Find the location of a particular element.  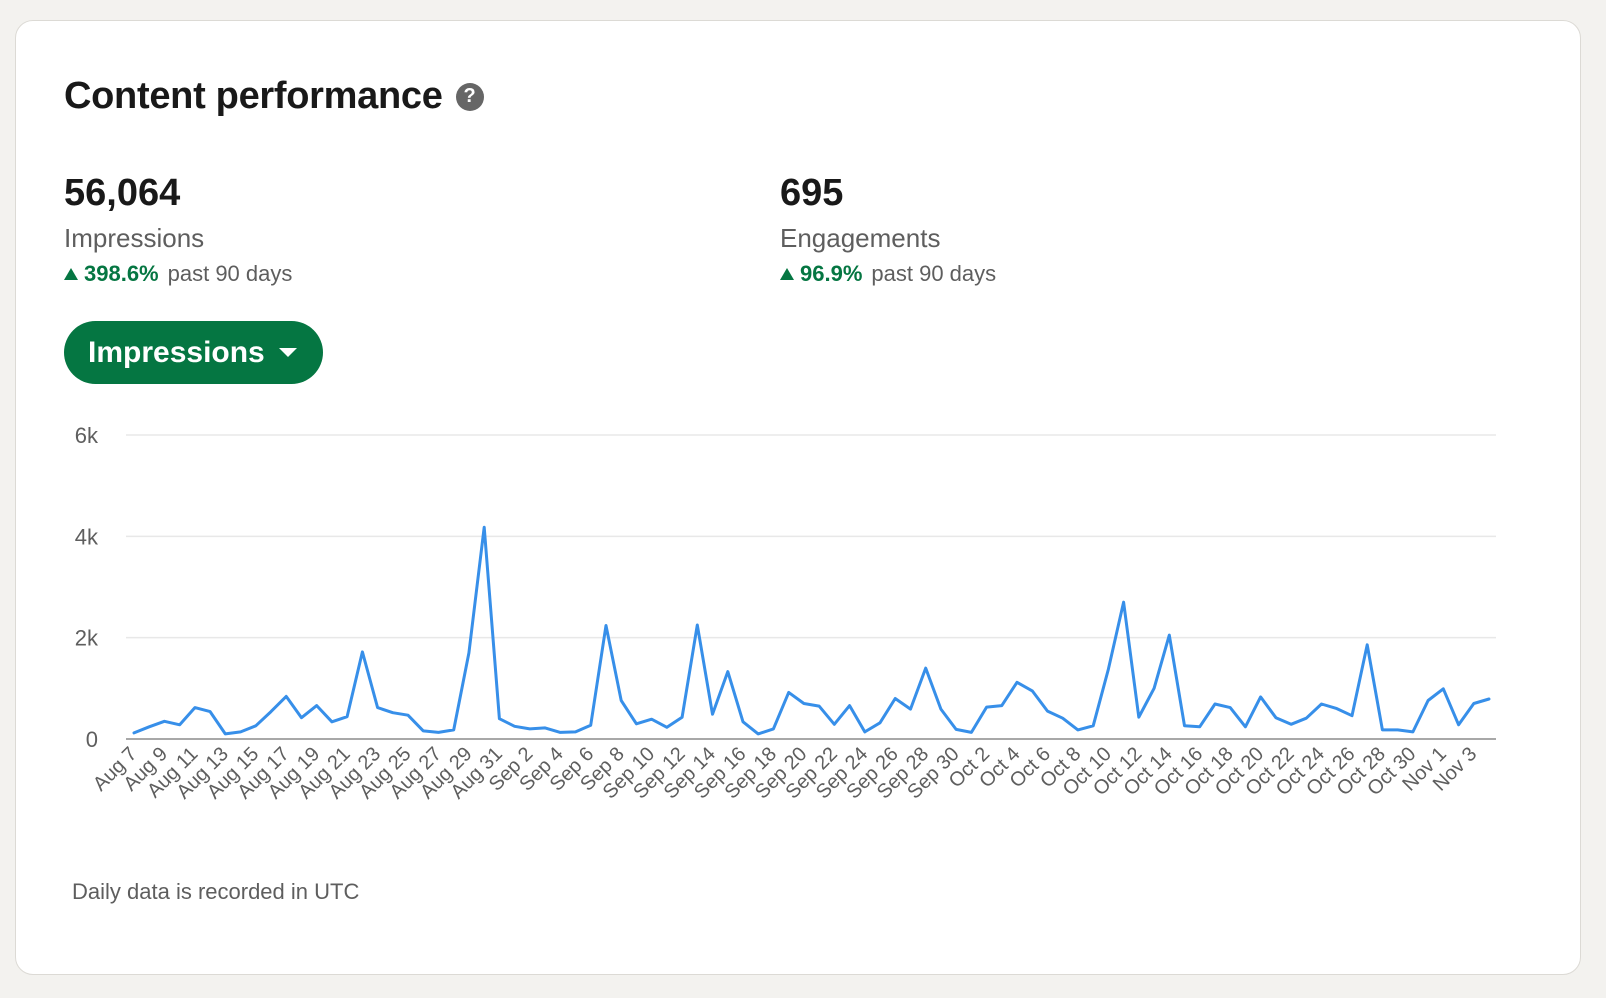

impressions-change-period: past 90 days is located at coordinates (230, 273).